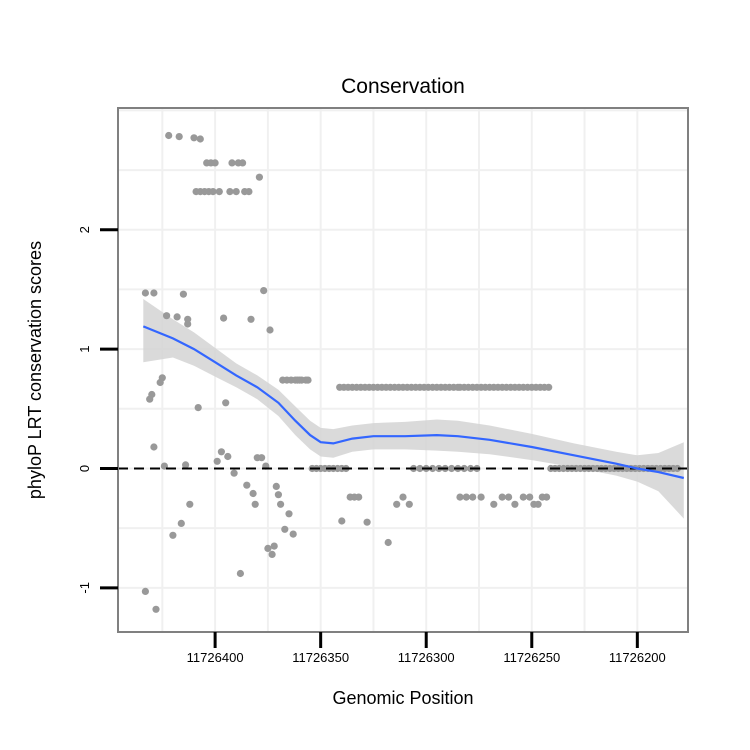 The height and width of the screenshot is (750, 750). I want to click on x-tick-label: 11726250, so click(531, 657).